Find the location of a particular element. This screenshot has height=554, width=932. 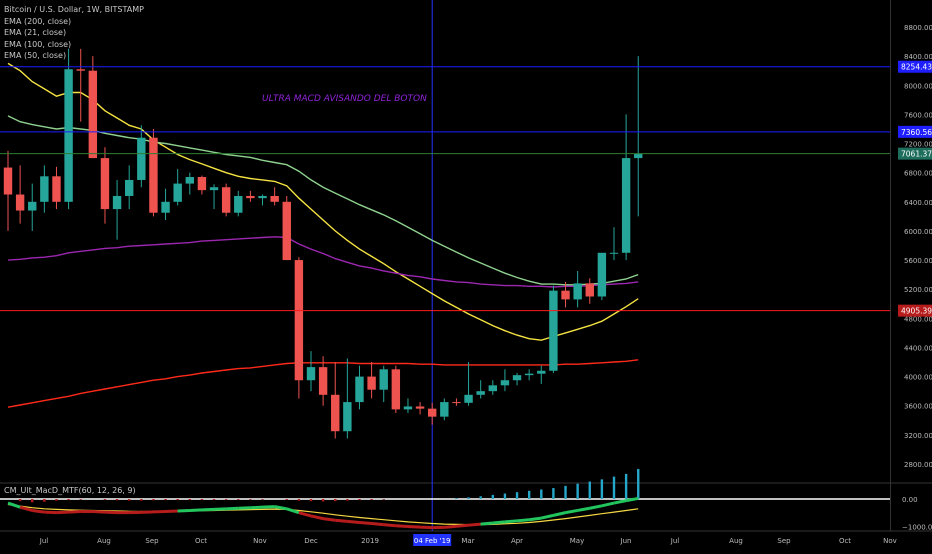

time-tick-label: Sep is located at coordinates (784, 541).